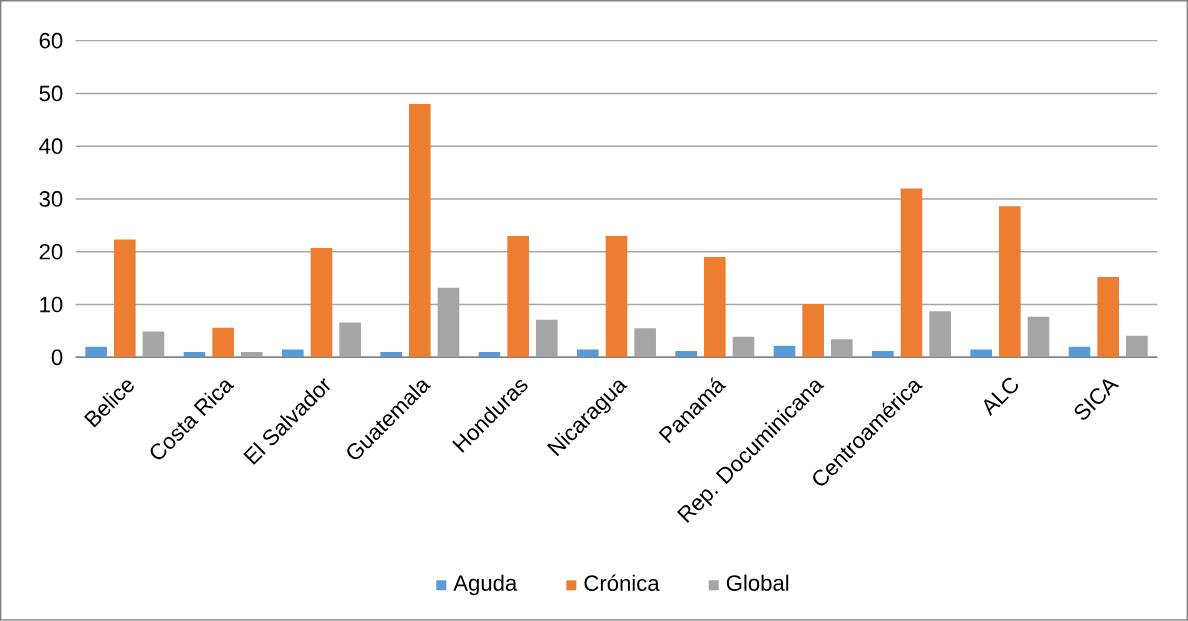  What do you see at coordinates (51, 199) in the screenshot?
I see `y-tick-label: 30` at bounding box center [51, 199].